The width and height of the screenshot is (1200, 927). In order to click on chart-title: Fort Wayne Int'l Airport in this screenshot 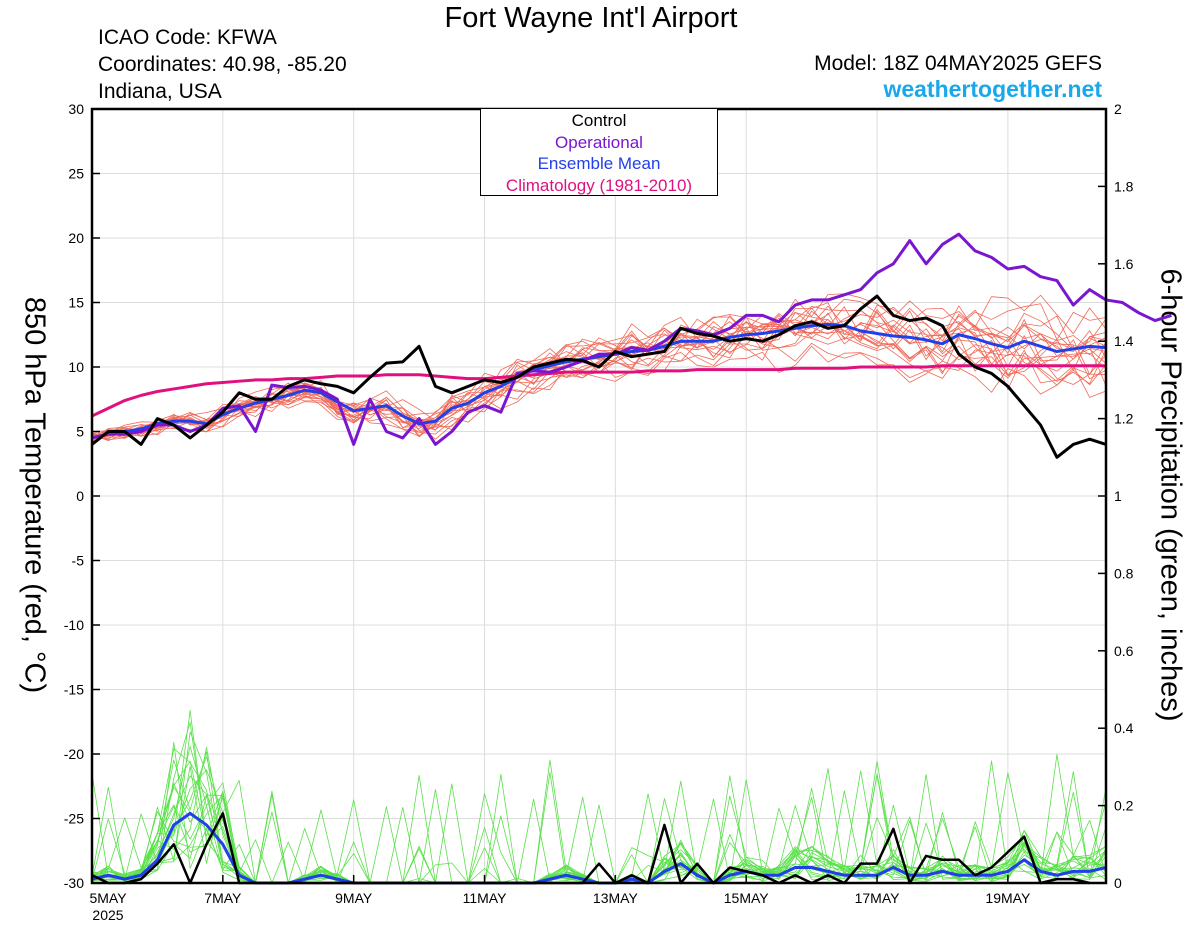, I will do `click(591, 18)`.